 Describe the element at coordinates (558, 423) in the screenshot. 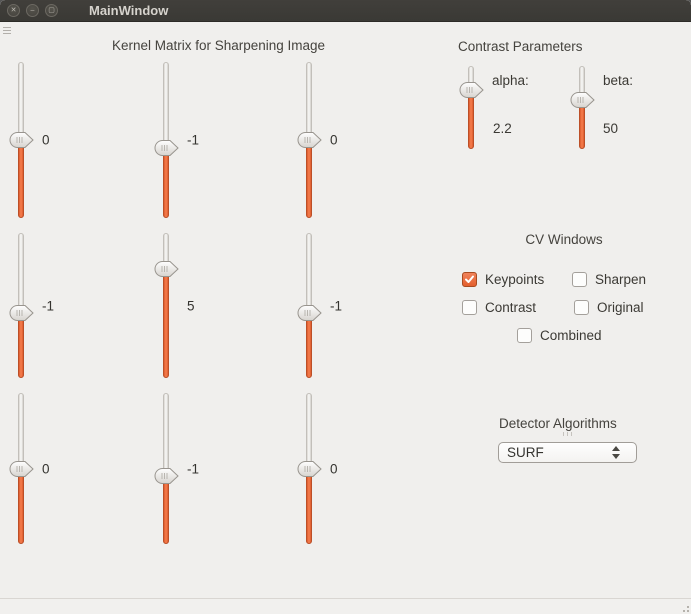

I see `detector-section-title: Detector Algorithms` at that location.